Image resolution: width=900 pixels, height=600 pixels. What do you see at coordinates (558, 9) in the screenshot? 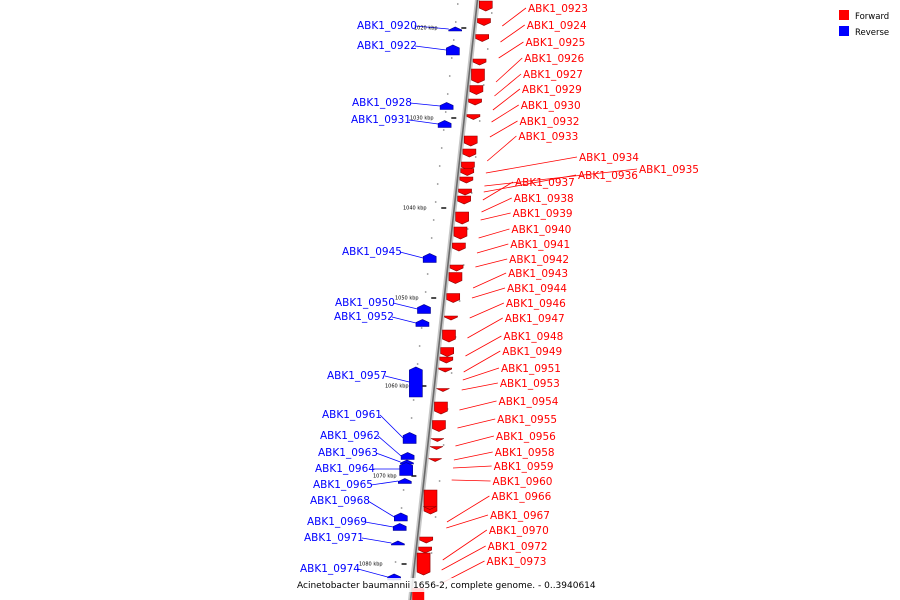
I see `forward-gene-label: ABK1_0923` at bounding box center [558, 9].